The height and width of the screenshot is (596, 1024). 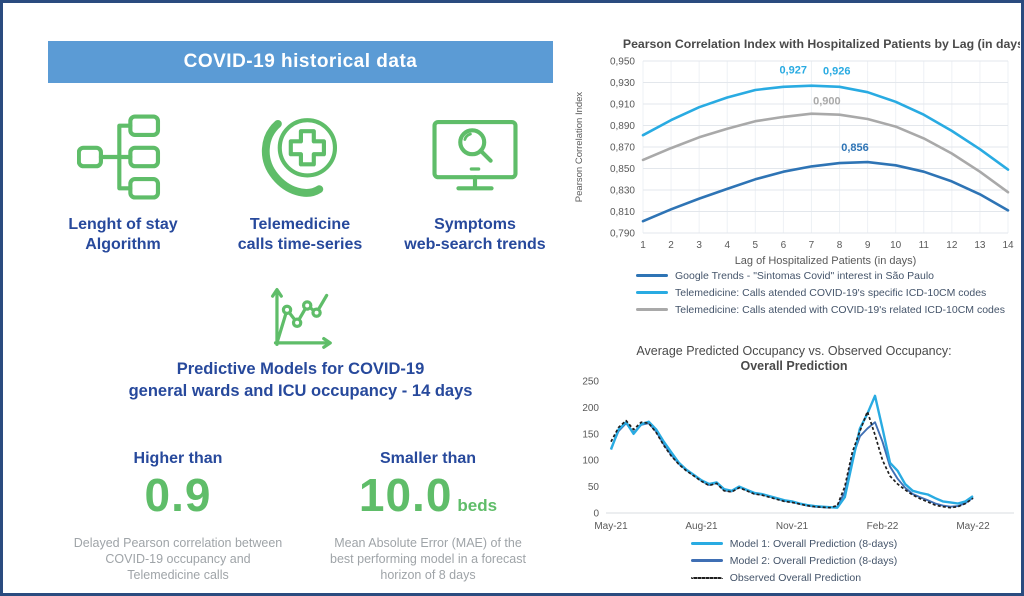 I want to click on svg-text: 12, so click(x=952, y=245).